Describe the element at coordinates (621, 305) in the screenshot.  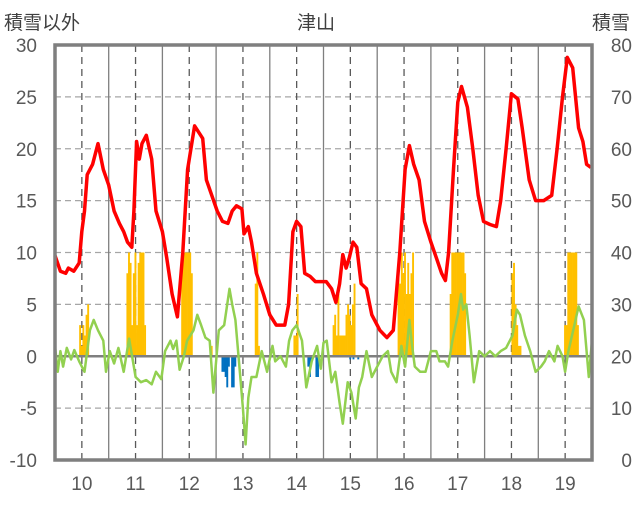
I see `y2-tick-label: 30` at that location.